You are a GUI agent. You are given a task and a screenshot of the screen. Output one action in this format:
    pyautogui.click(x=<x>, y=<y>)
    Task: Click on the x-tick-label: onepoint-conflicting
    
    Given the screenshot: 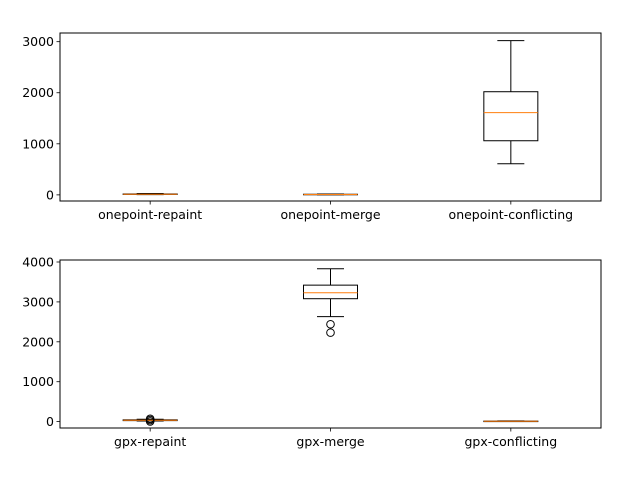 What is the action you would take?
    pyautogui.click(x=511, y=214)
    